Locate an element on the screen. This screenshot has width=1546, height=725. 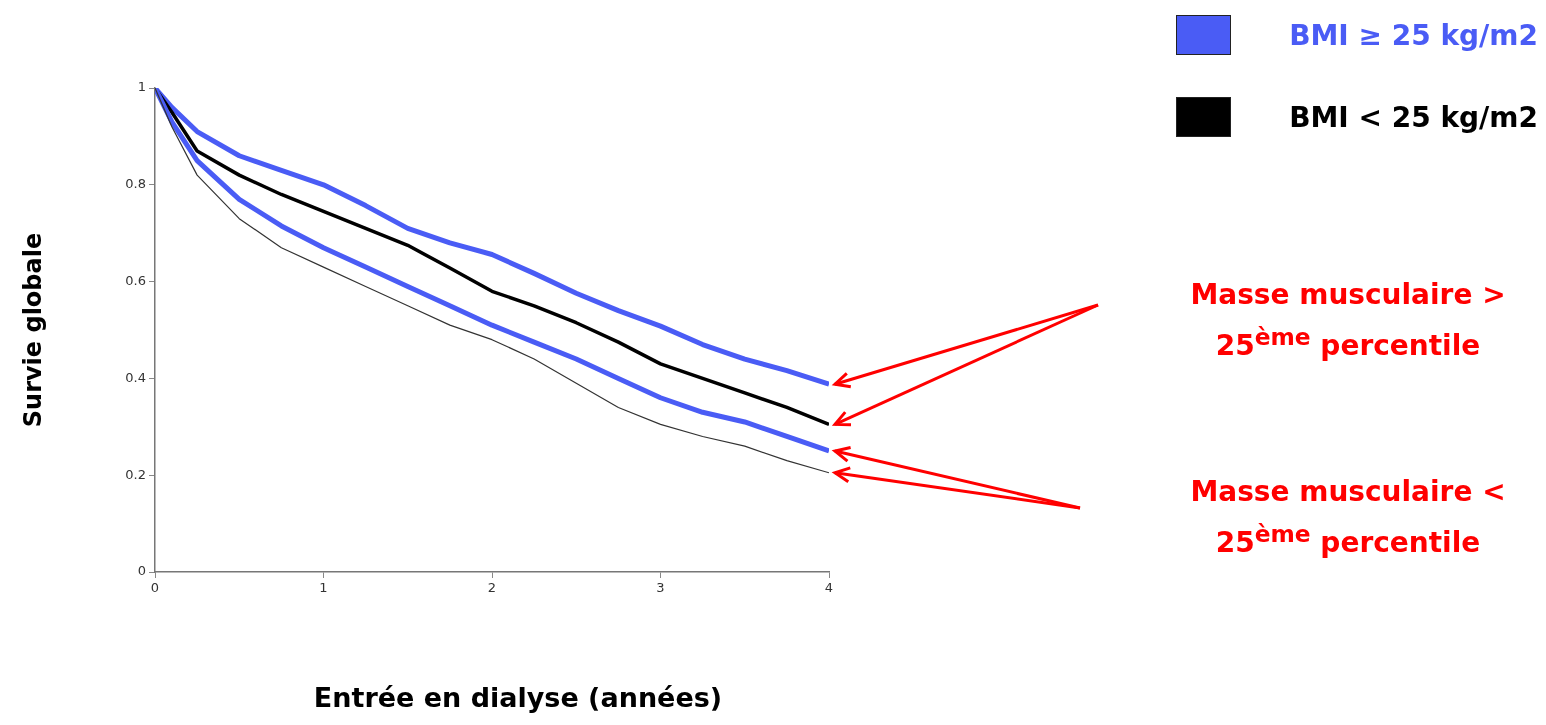
text: Masse musculaire > 25$^{ème}$ percentile is located at coordinates (1348, 321).